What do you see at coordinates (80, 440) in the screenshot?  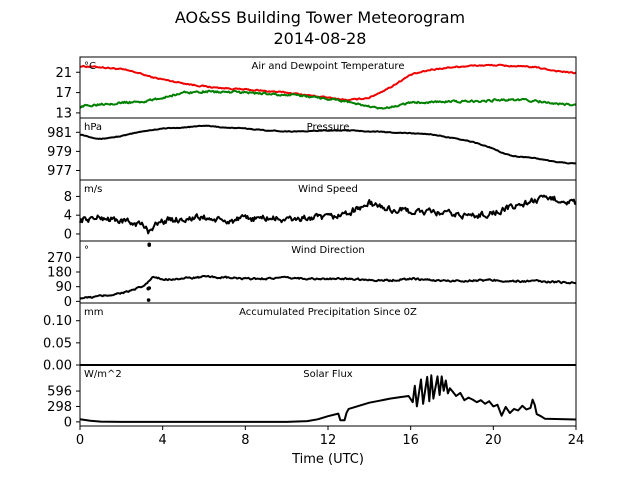 I see `x-tick-label-0: 0` at bounding box center [80, 440].